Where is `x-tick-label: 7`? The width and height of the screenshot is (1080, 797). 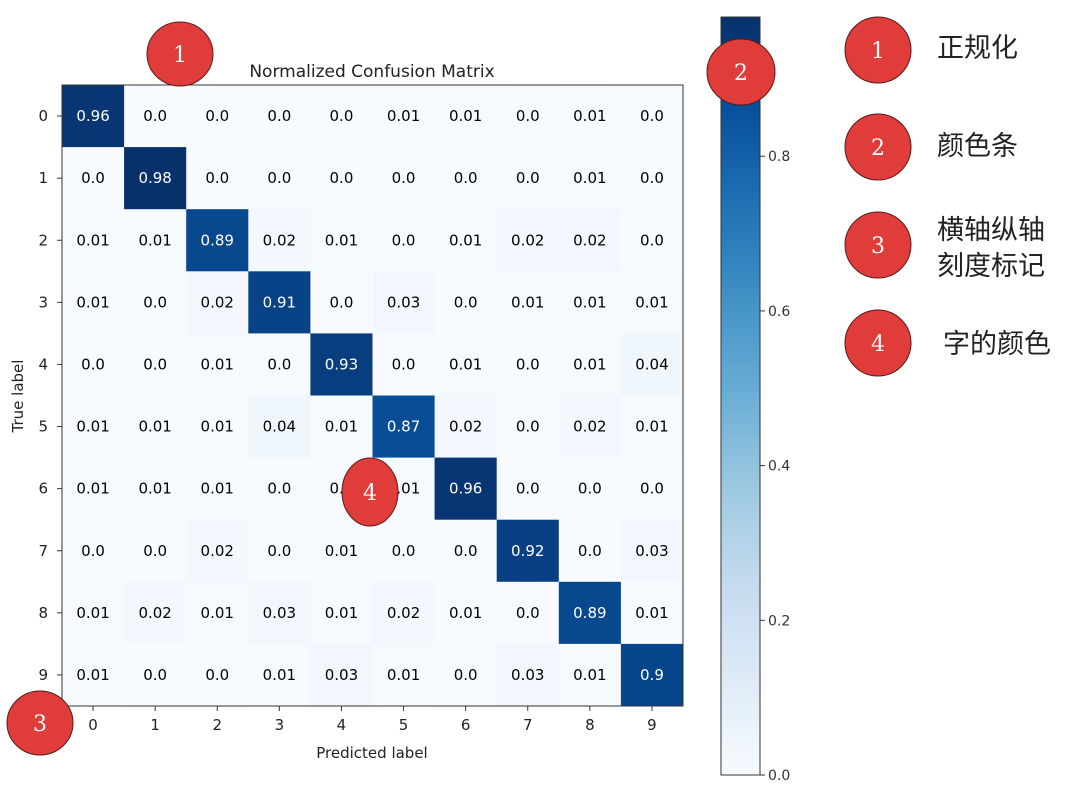
x-tick-label: 7 is located at coordinates (528, 725).